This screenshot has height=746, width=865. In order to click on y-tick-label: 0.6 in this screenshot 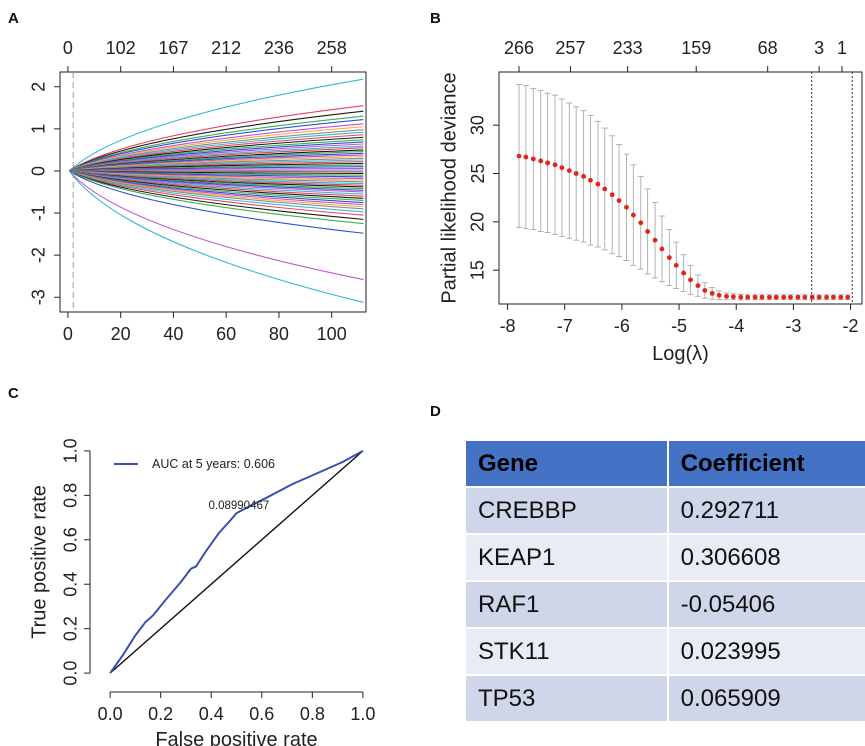, I will do `click(71, 539)`.